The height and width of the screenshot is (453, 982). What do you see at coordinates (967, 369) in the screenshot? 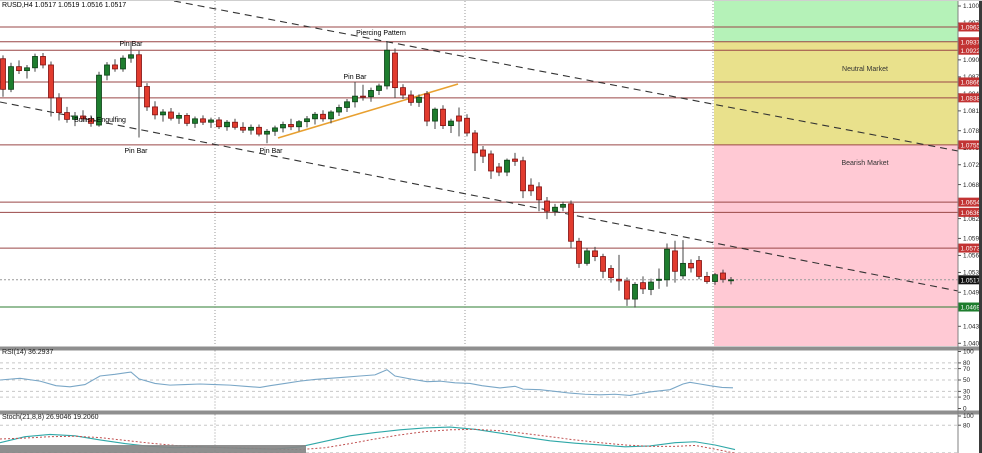
I see `rsi-scale-label: 70` at bounding box center [967, 369].